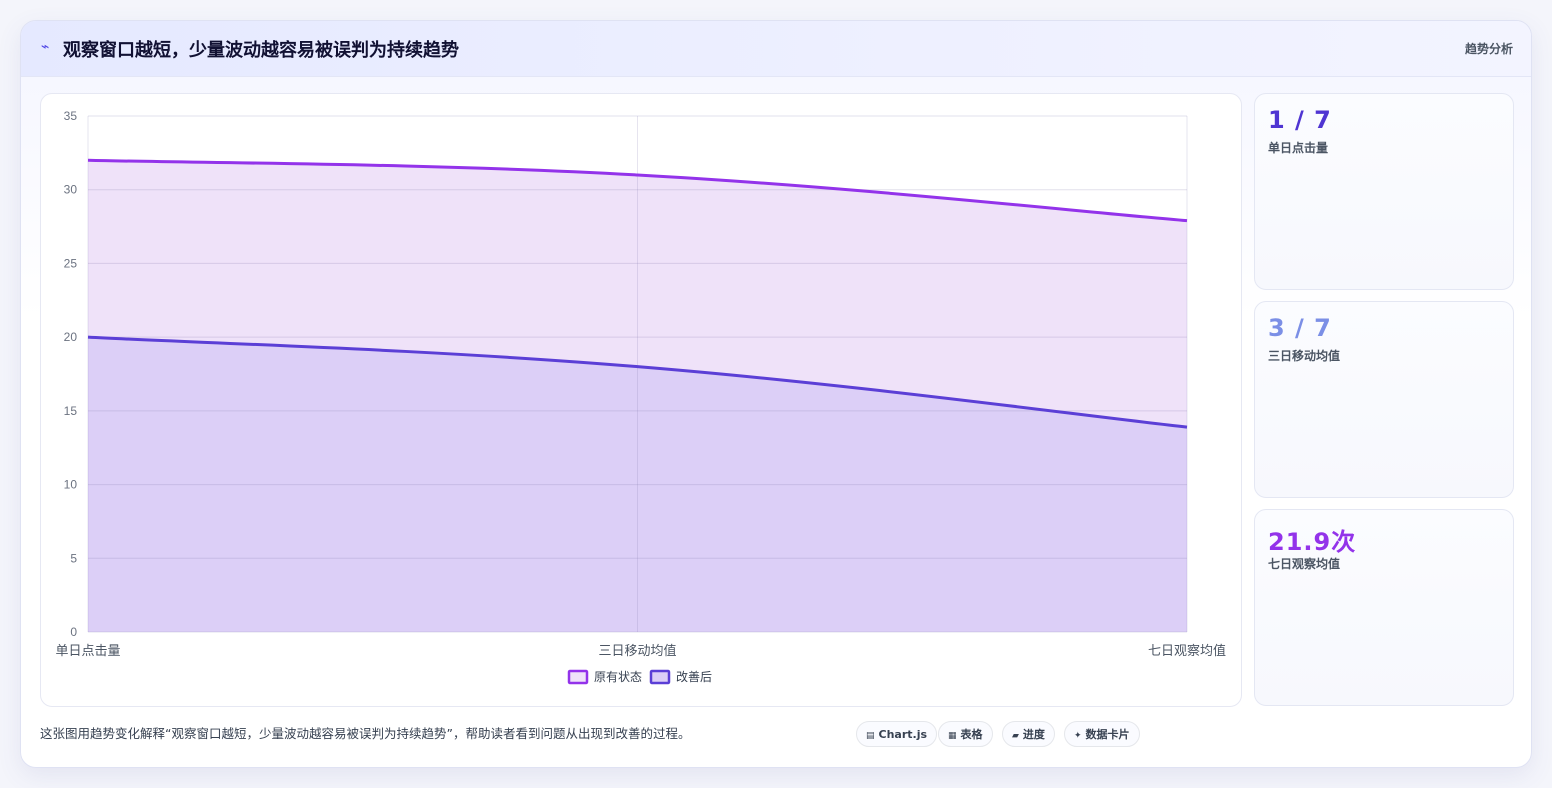 The width and height of the screenshot is (1552, 788). Describe the element at coordinates (1384, 191) in the screenshot. I see `stat-card-1: 1 / 7 单日点击量` at that location.